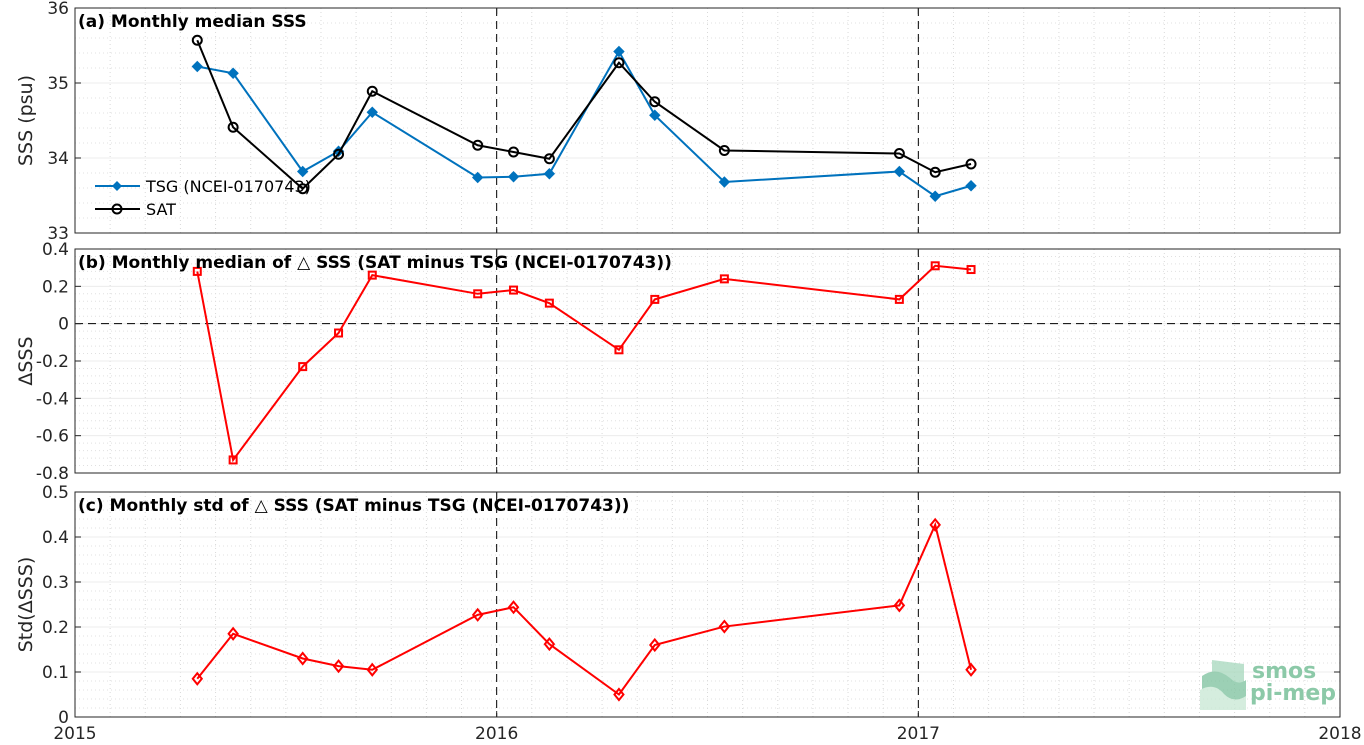 The width and height of the screenshot is (1364, 745). I want to click on panel-b-y-tick-label: -0.6, so click(52, 437).